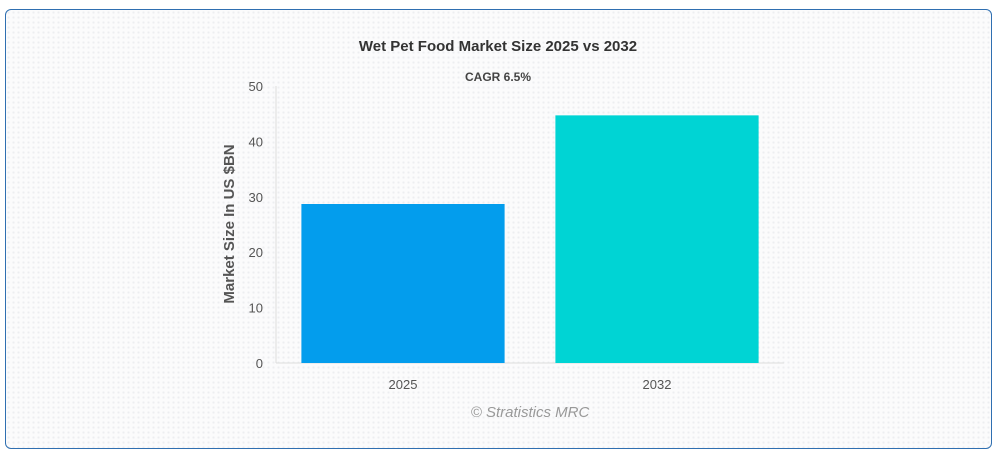  I want to click on y-tick-label: 20, so click(256, 252).